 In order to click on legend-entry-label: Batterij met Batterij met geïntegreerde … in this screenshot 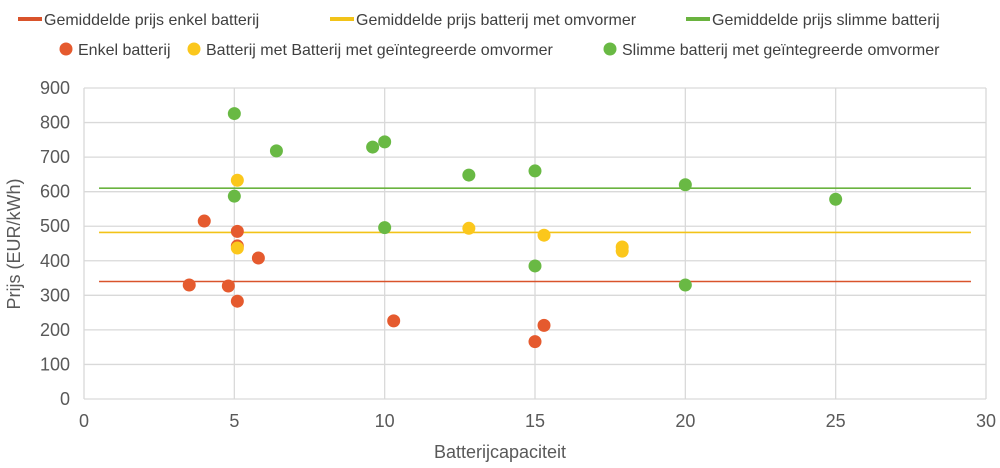, I will do `click(379, 50)`.